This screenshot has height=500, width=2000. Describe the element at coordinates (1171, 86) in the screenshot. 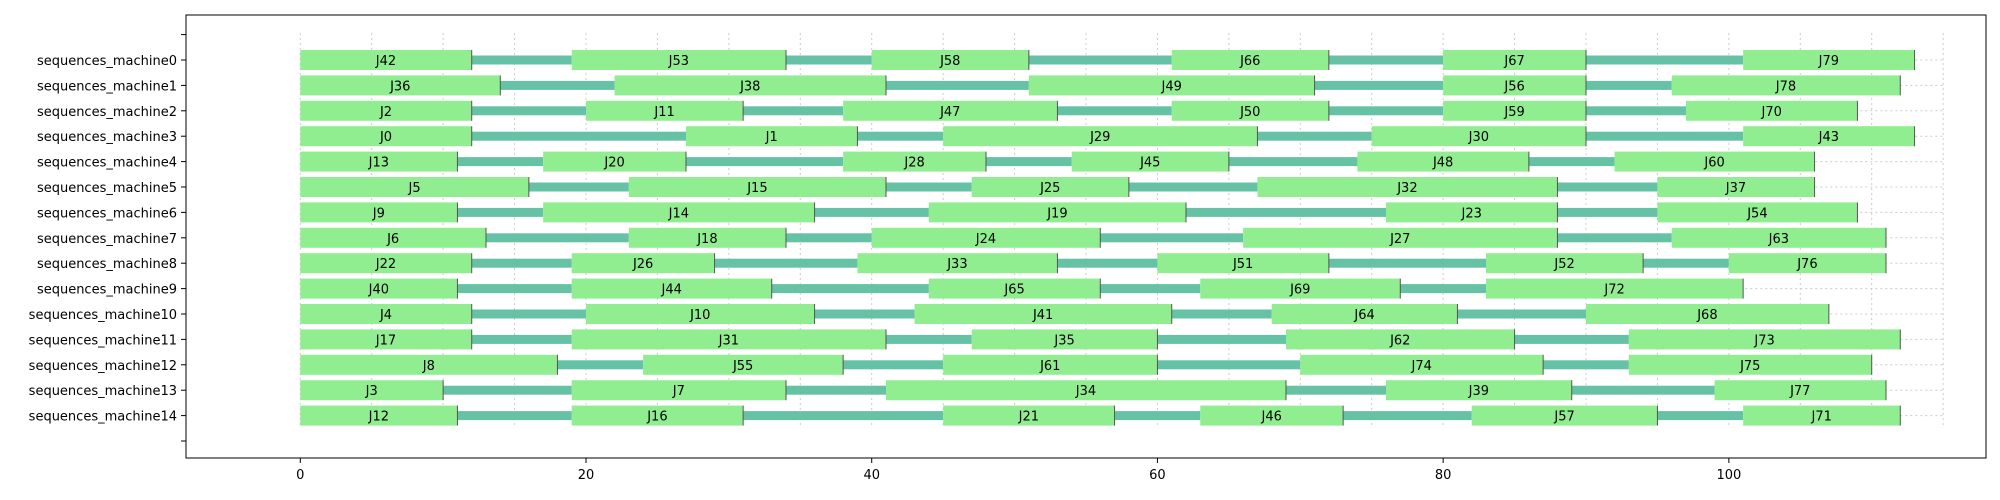

I see `job-label: J49` at that location.